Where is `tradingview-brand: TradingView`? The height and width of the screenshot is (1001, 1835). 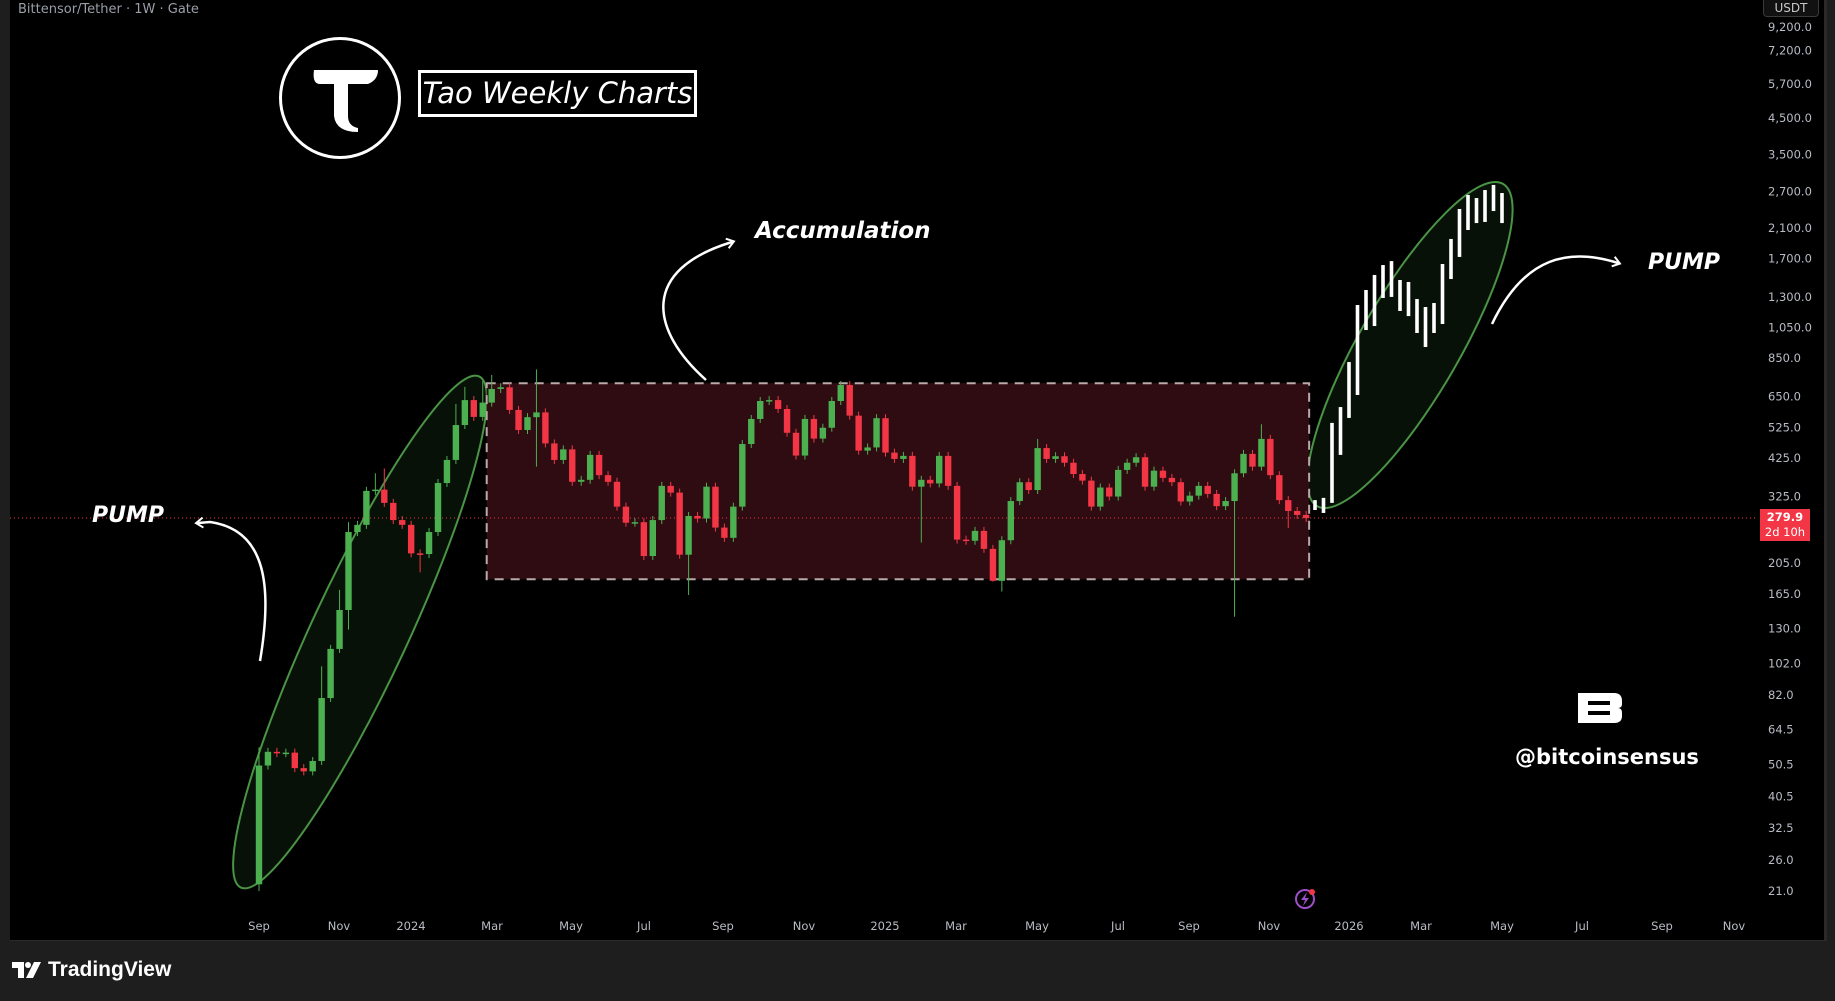 tradingview-brand: TradingView is located at coordinates (110, 969).